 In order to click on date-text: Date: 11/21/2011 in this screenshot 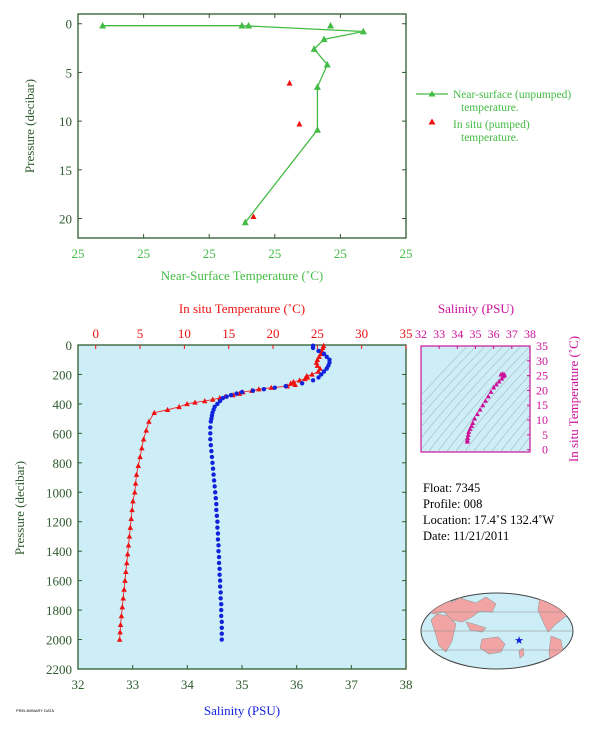, I will do `click(466, 536)`.